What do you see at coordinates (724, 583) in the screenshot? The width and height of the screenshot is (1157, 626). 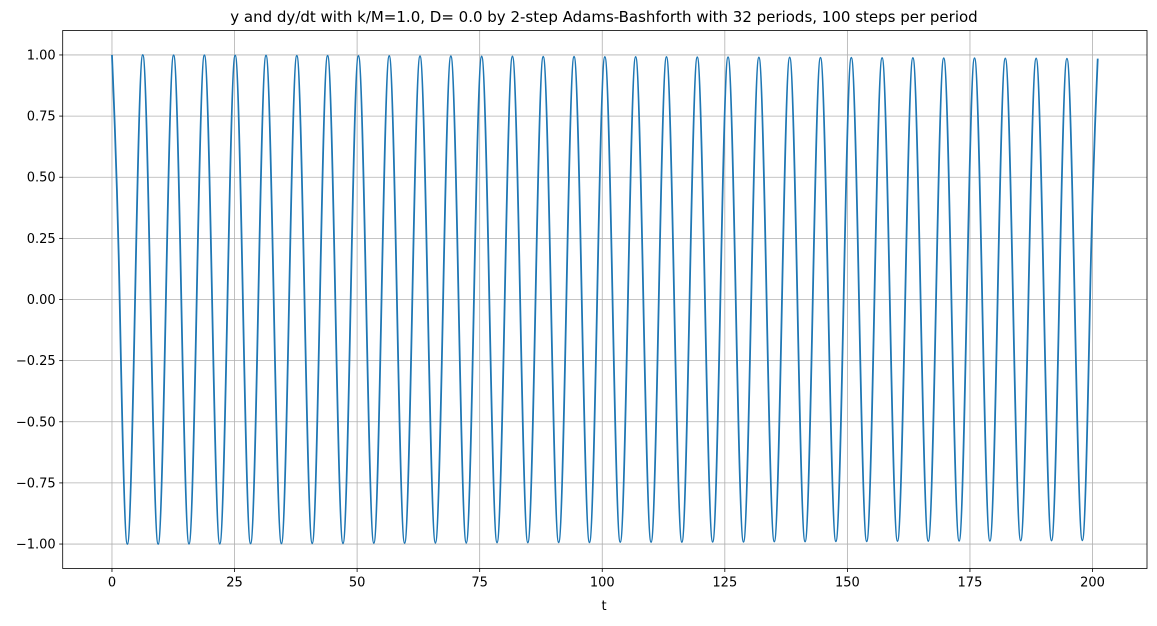 I see `x-tick-label: 125` at bounding box center [724, 583].